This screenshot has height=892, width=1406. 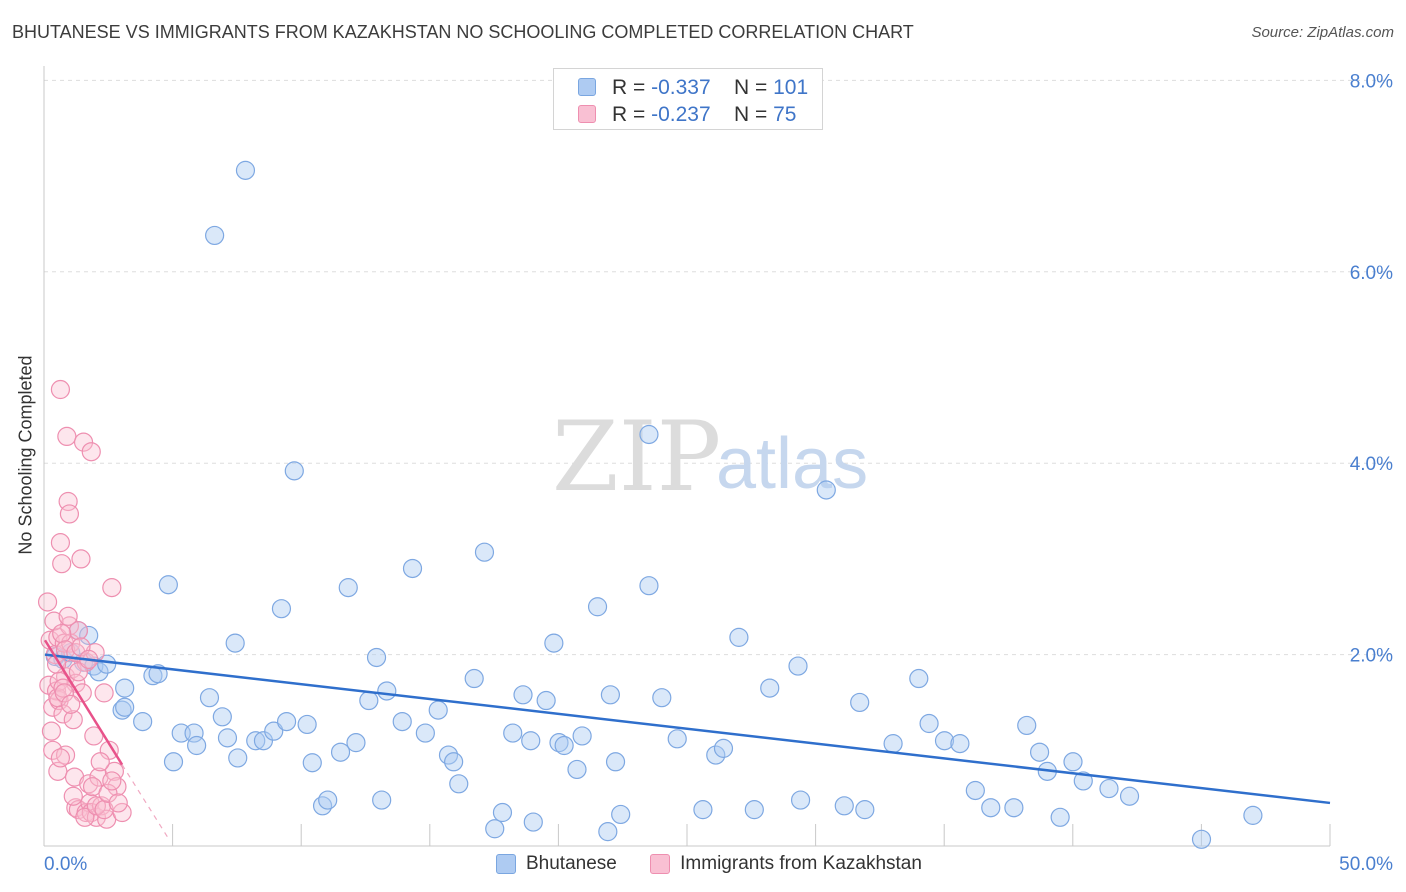 What do you see at coordinates (65, 864) in the screenshot?
I see `x-tick-label: 0.0%` at bounding box center [65, 864].